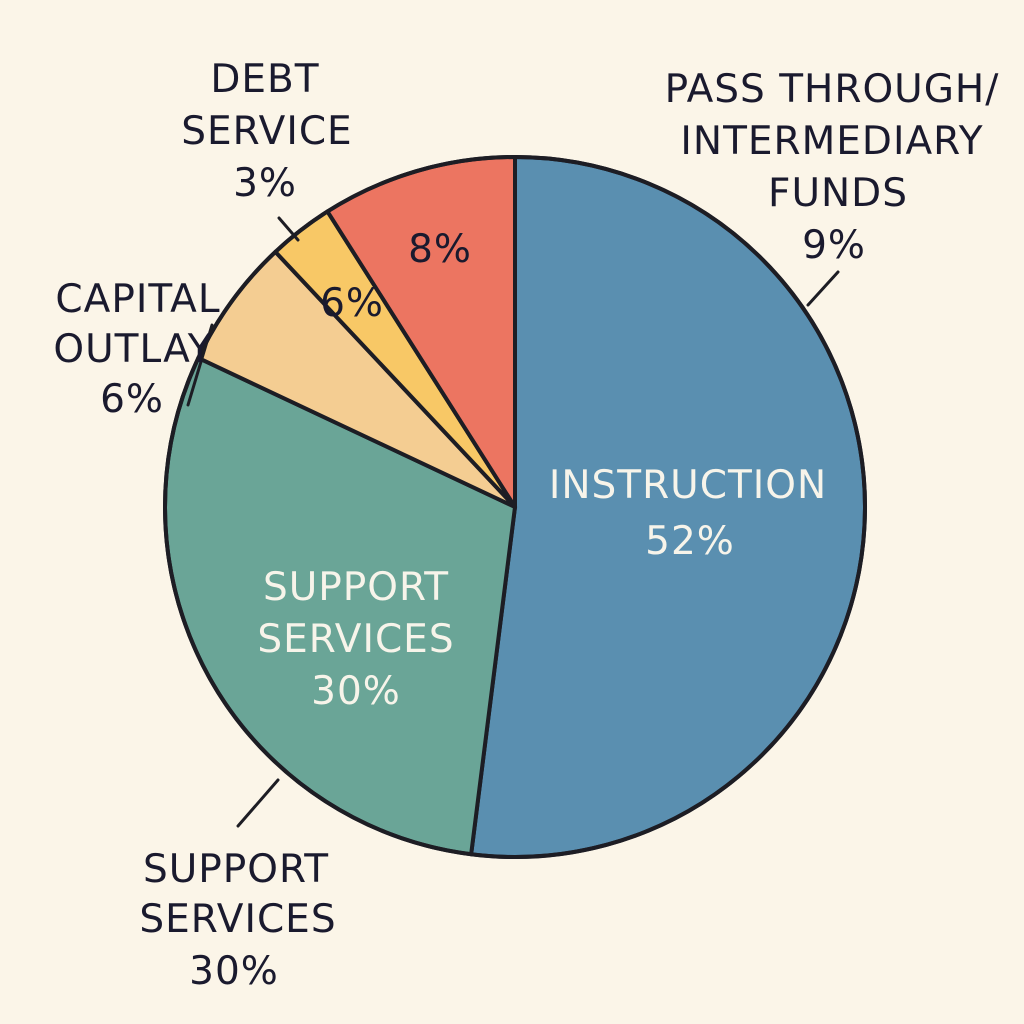 This screenshot has height=1024, width=1024. I want to click on capital-outlay-percent: 6%, so click(132, 399).